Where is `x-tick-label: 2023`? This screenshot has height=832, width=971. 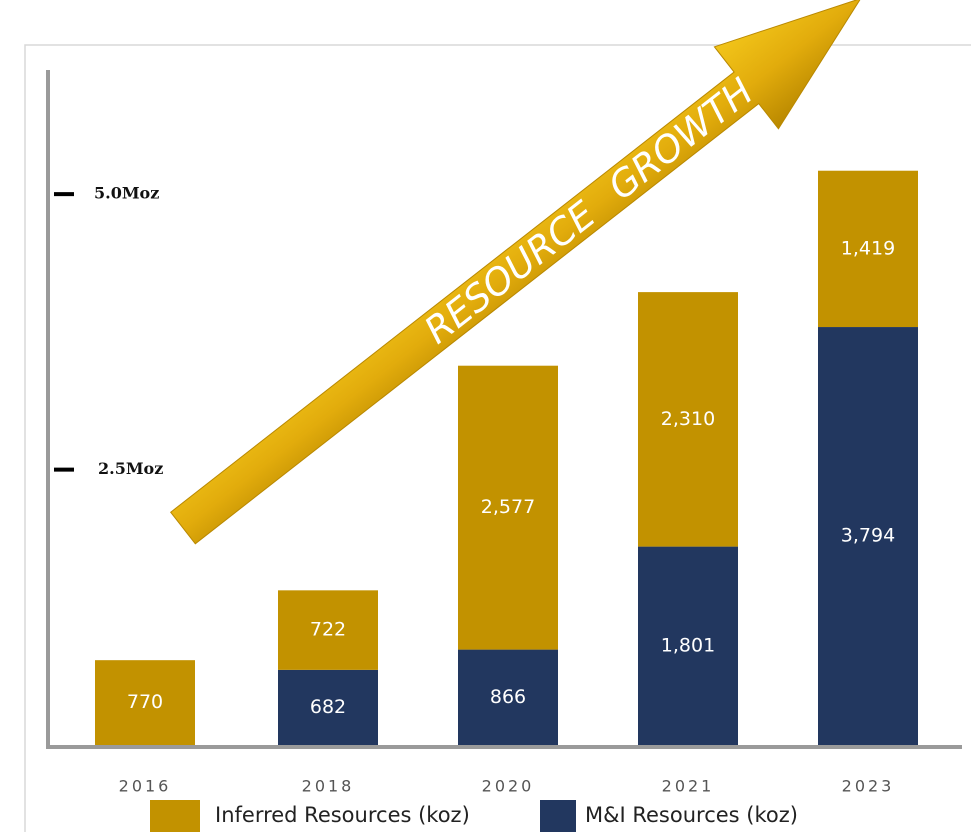 x-tick-label: 2023 is located at coordinates (868, 786).